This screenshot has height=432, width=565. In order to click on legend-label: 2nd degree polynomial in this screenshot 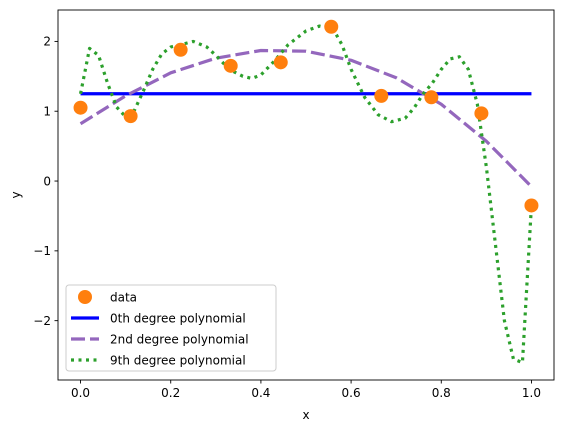, I will do `click(179, 339)`.